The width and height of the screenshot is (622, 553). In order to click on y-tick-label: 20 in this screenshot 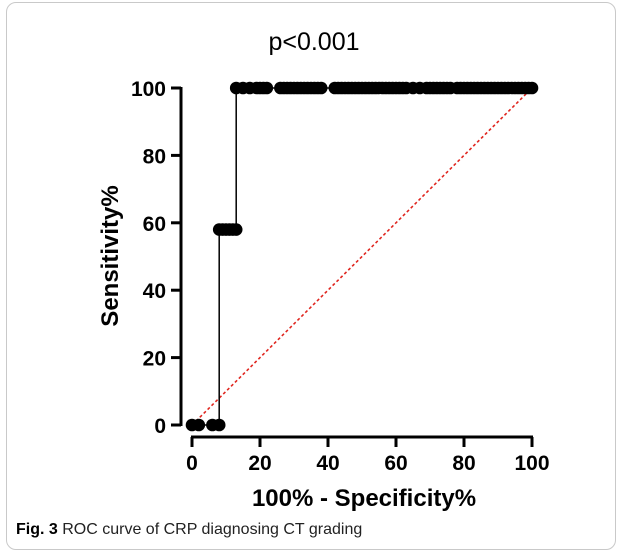, I will do `click(154, 359)`.